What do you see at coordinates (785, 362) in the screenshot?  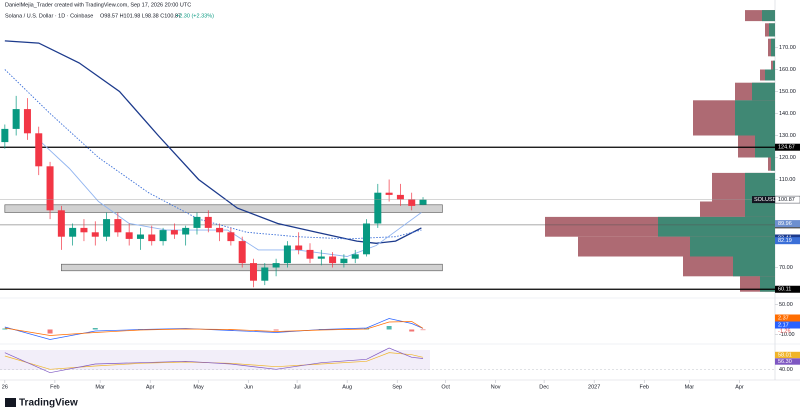 I see `rsi-value: 56.30` at bounding box center [785, 362].